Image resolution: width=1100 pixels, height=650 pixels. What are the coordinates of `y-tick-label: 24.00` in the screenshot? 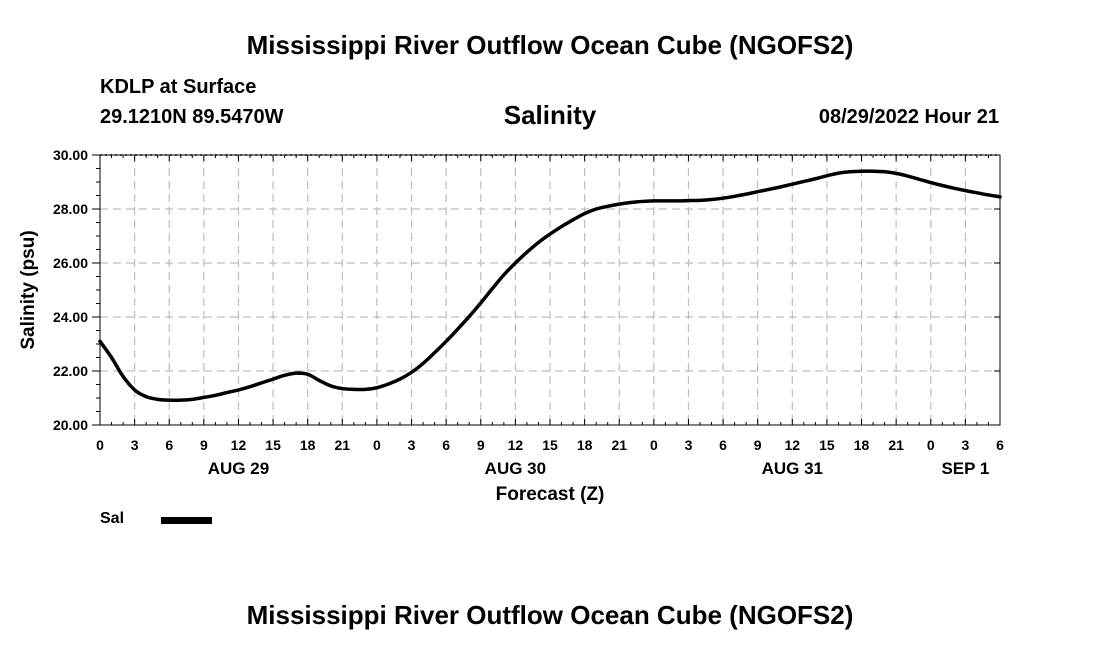 It's located at (70, 317).